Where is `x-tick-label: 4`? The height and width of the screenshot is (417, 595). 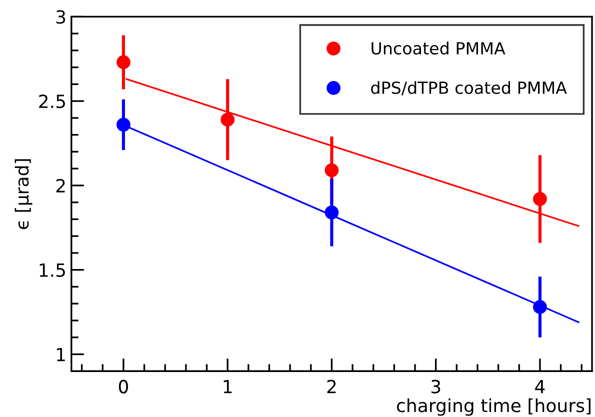
x-tick-label: 4 is located at coordinates (540, 387).